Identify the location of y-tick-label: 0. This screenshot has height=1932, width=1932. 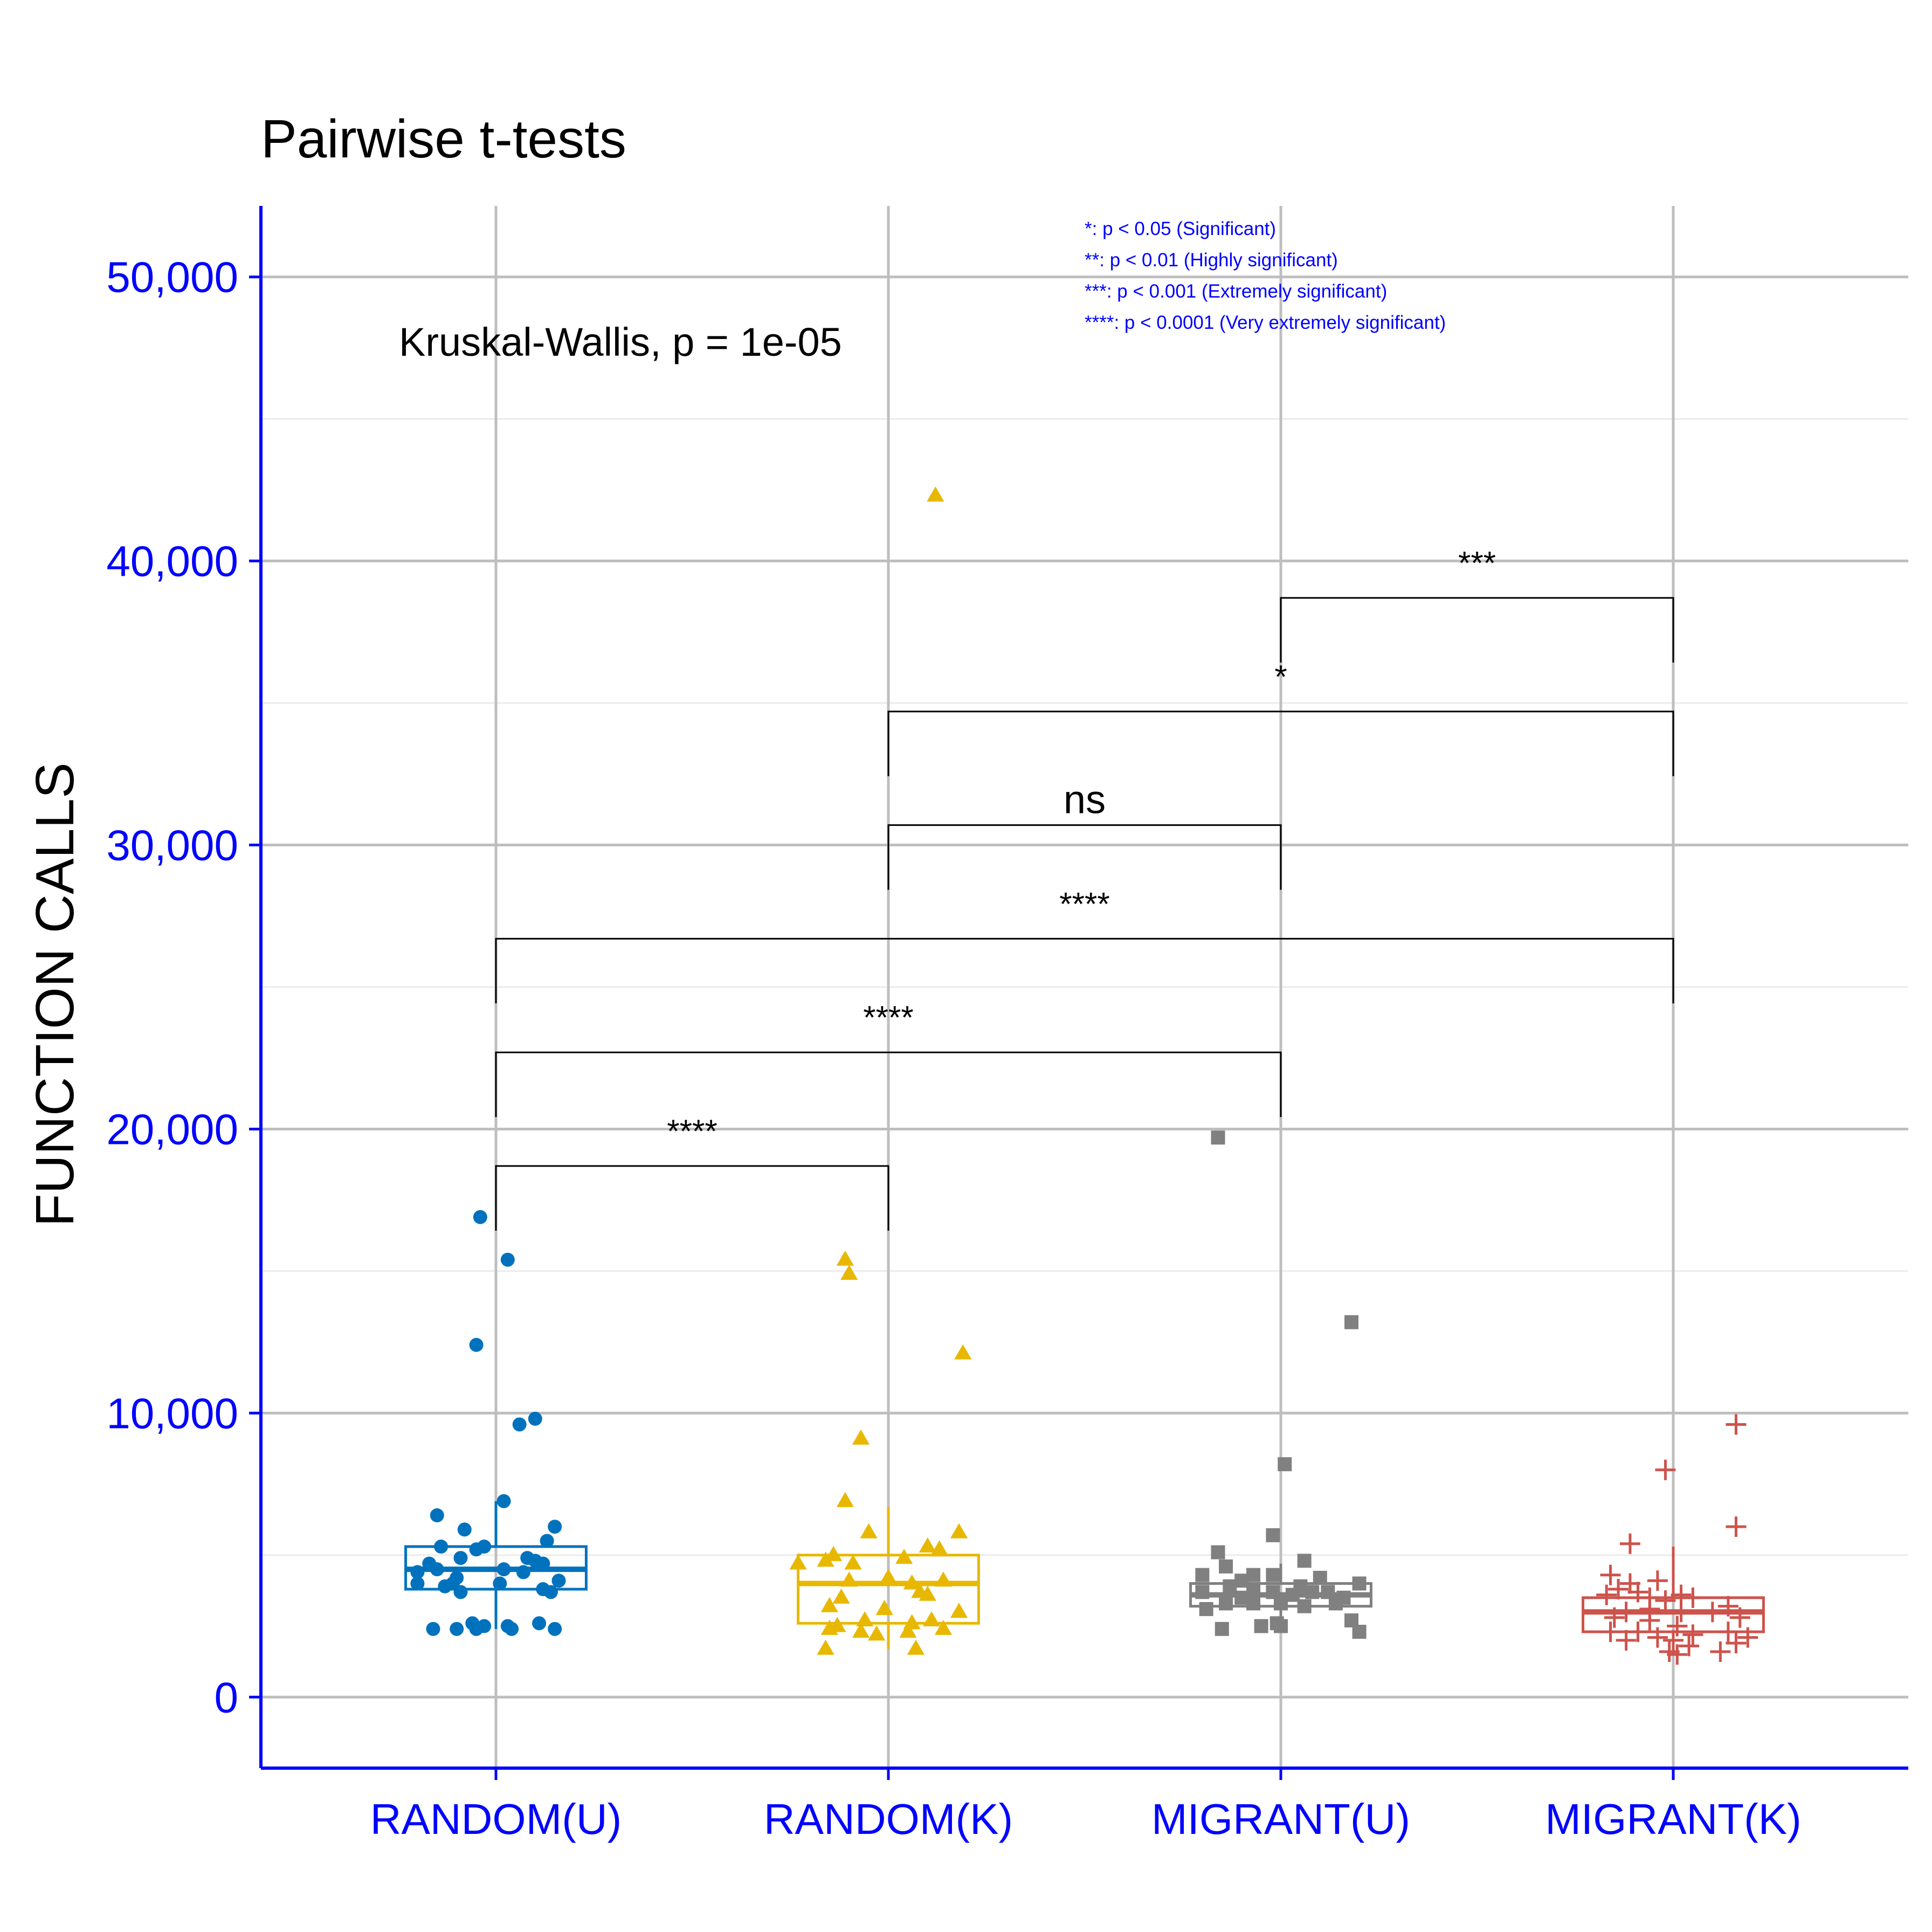
(227, 1697).